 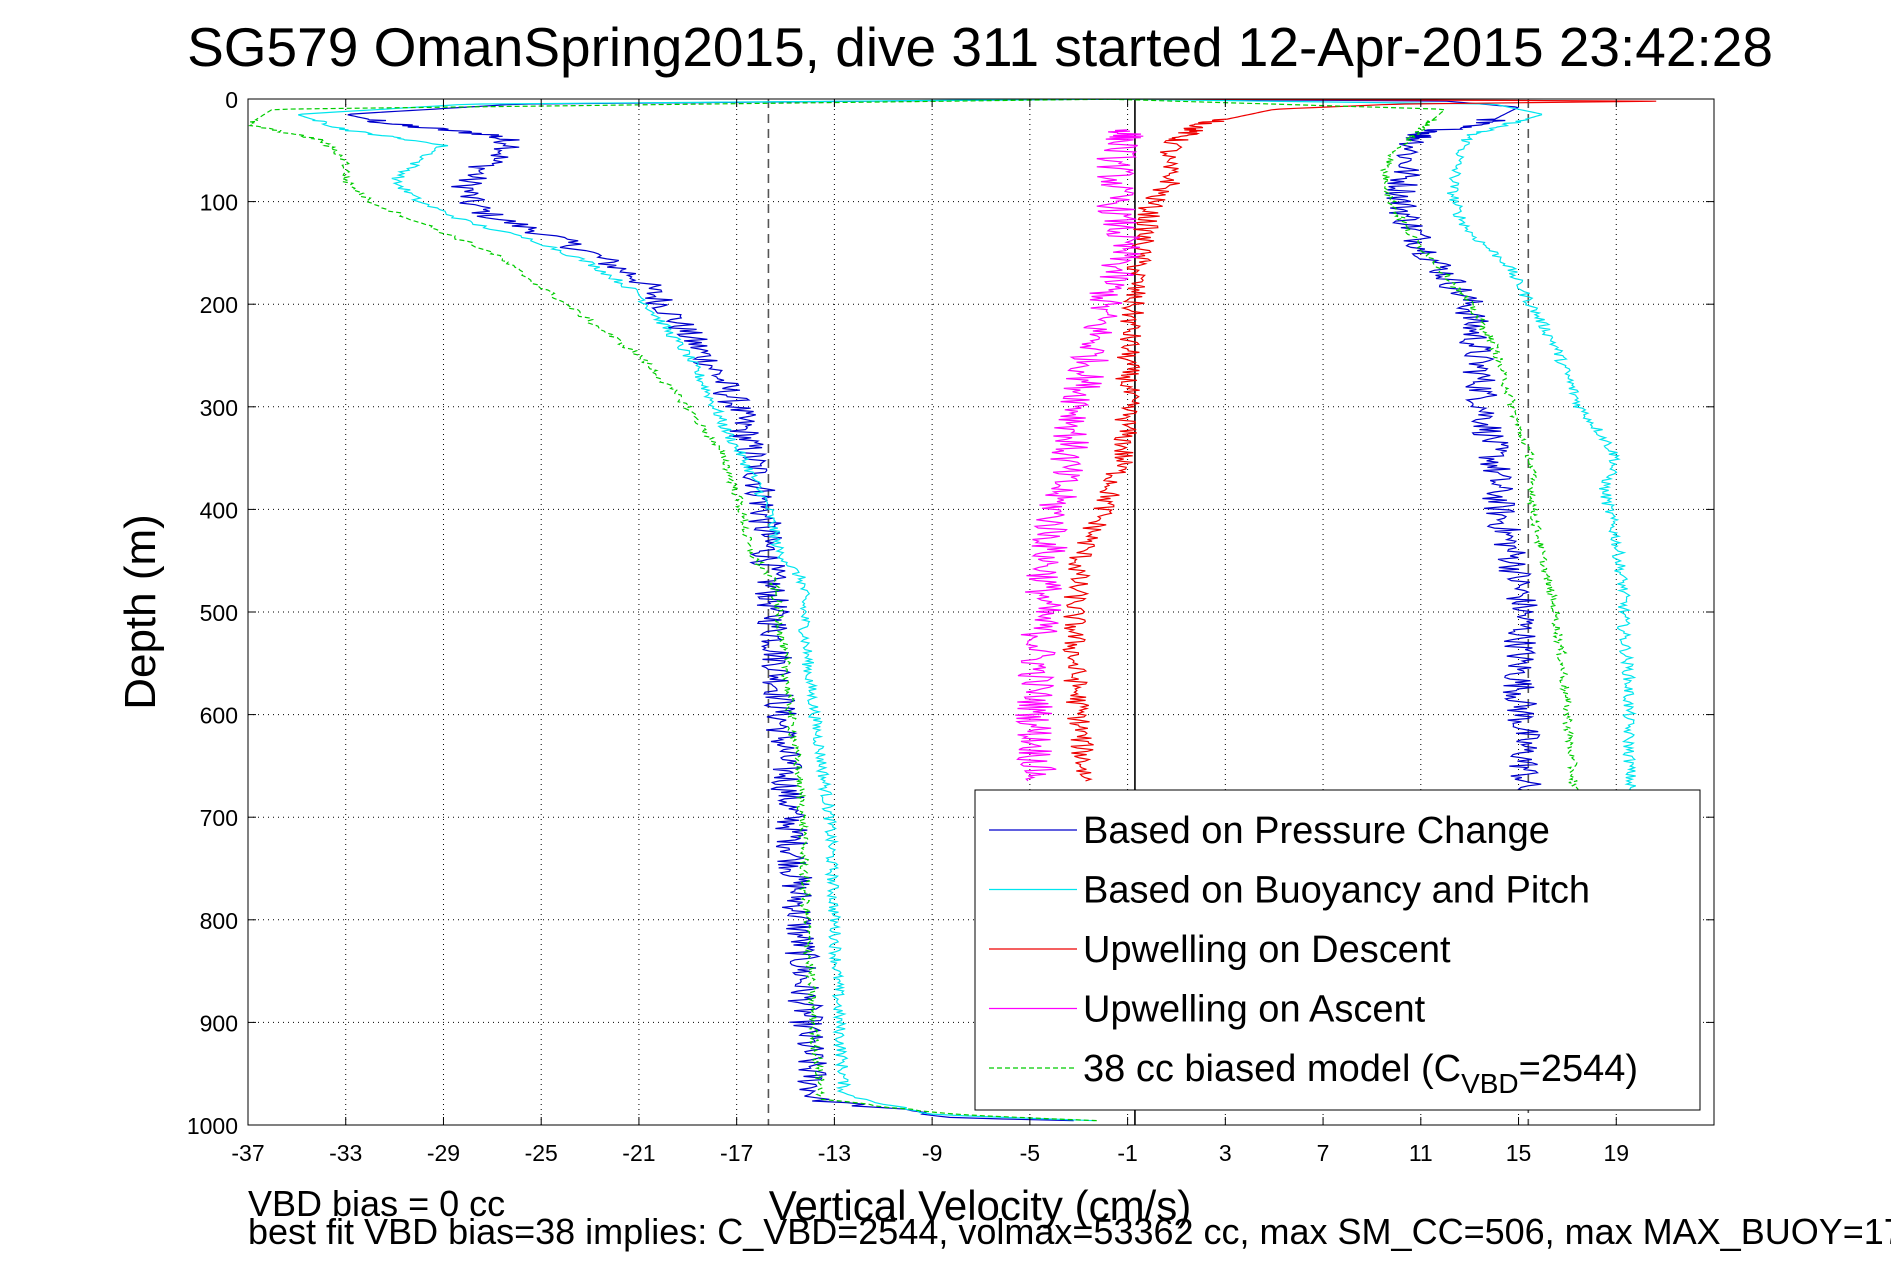 What do you see at coordinates (1254, 1010) in the screenshot?
I see `legend-label: Upwelling on Ascent` at bounding box center [1254, 1010].